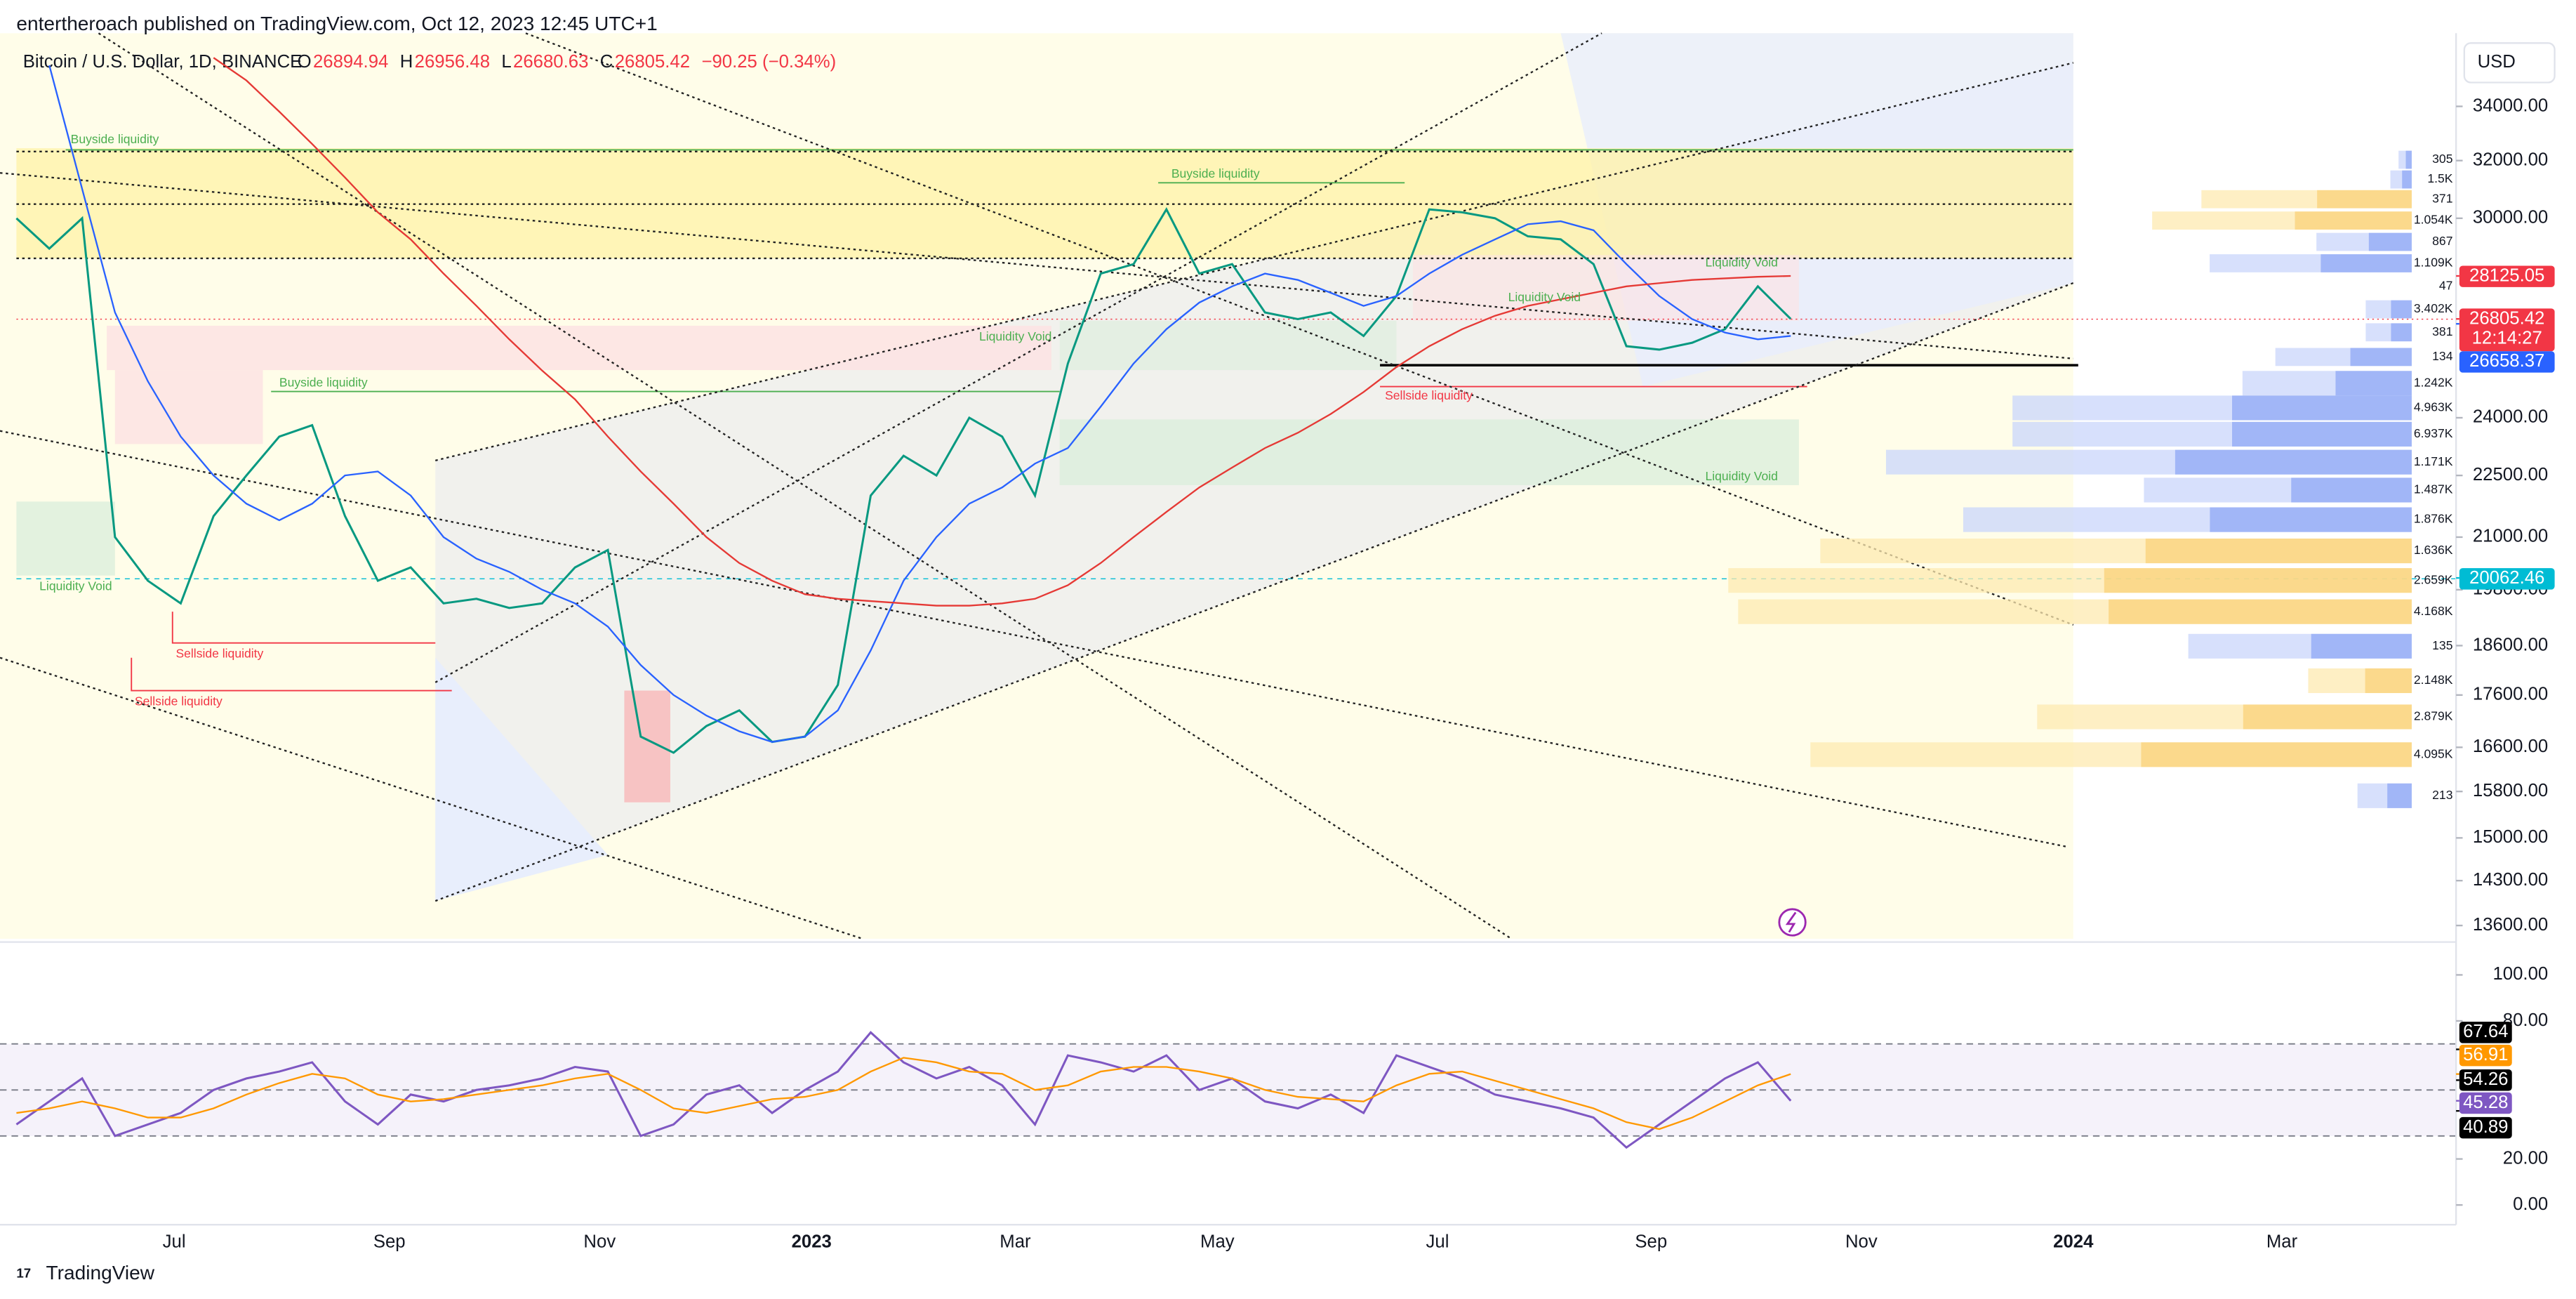 The image size is (2576, 1299). I want to click on volume-label: 1.109K, so click(2434, 263).